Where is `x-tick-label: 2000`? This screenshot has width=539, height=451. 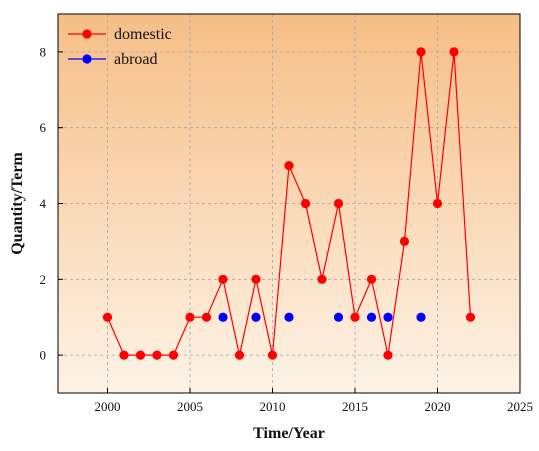 x-tick-label: 2000 is located at coordinates (108, 406).